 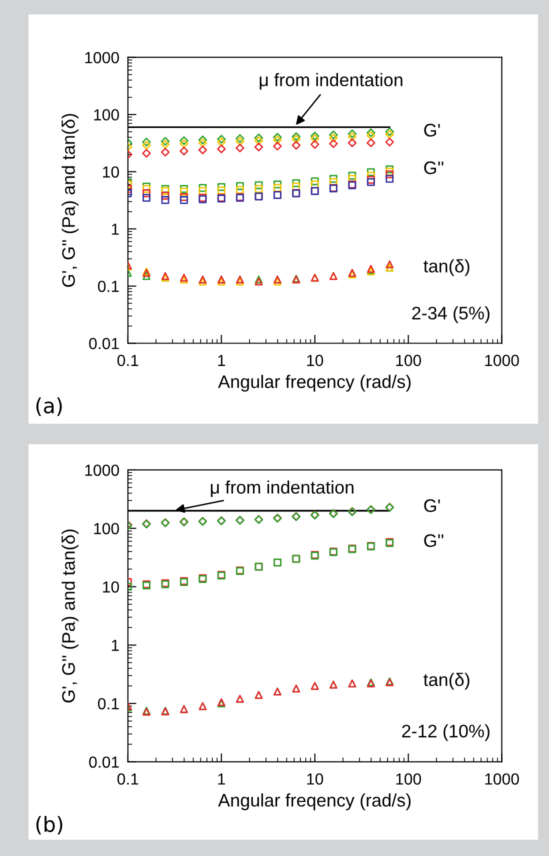 What do you see at coordinates (451, 315) in the screenshot?
I see `annotation: 2-34 (5%)` at bounding box center [451, 315].